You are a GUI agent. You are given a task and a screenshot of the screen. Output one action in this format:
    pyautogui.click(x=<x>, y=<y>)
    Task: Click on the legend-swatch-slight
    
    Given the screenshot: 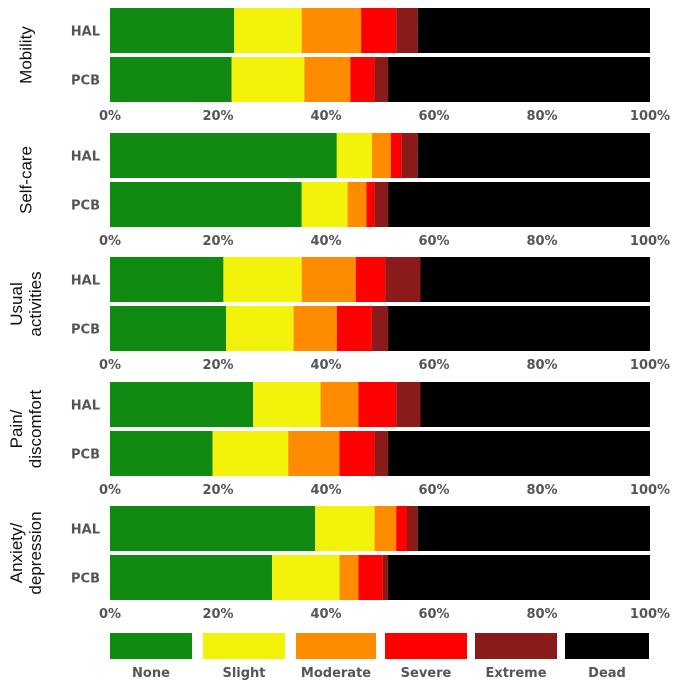 What is the action you would take?
    pyautogui.click(x=244, y=646)
    